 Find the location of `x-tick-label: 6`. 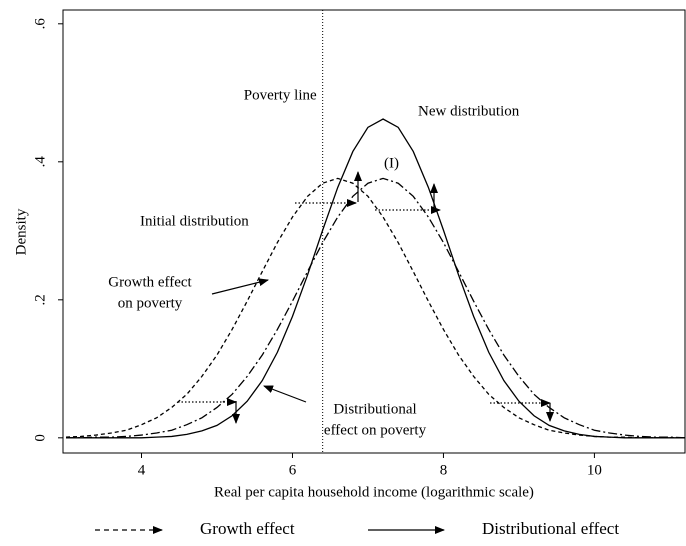

x-tick-label: 6 is located at coordinates (293, 470).